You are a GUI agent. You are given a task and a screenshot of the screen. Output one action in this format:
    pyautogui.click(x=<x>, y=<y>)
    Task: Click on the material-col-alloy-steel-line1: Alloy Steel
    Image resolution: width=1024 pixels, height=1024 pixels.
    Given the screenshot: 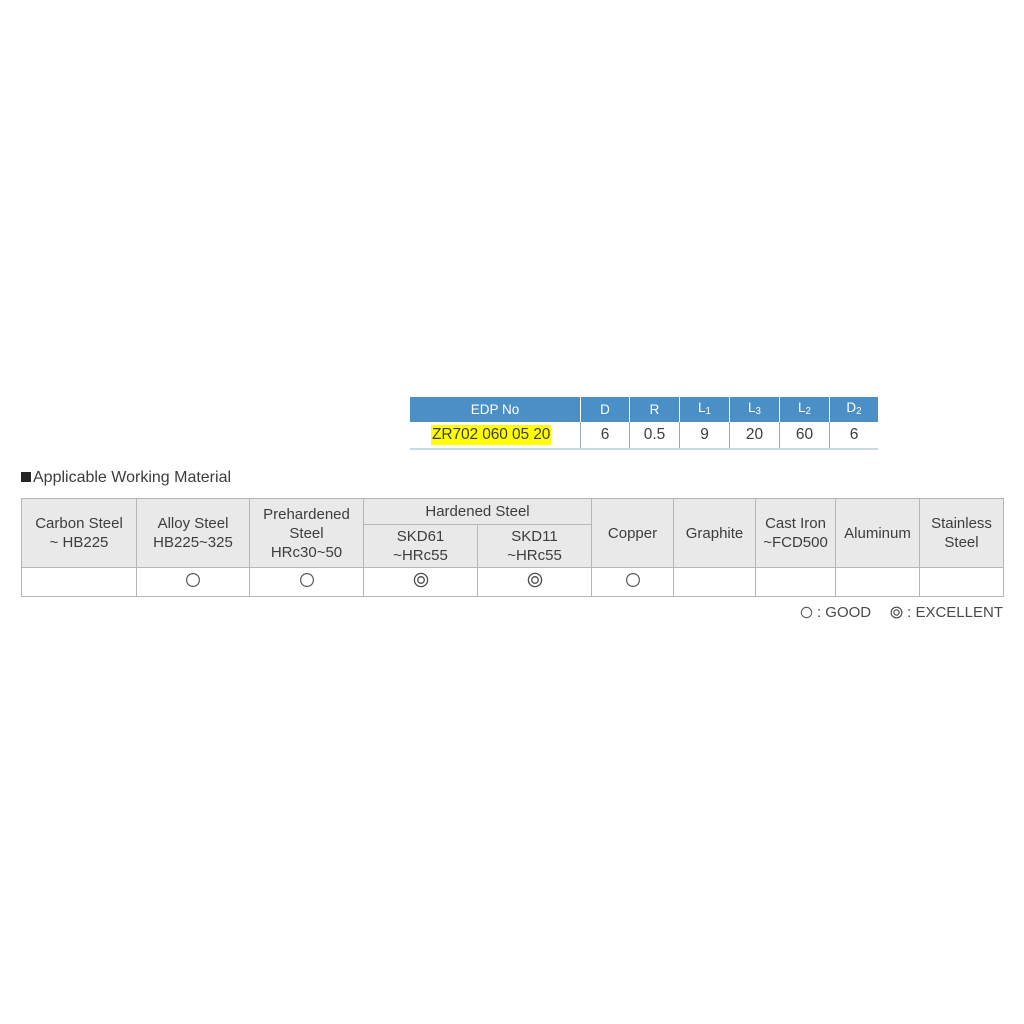 What is the action you would take?
    pyautogui.click(x=193, y=523)
    